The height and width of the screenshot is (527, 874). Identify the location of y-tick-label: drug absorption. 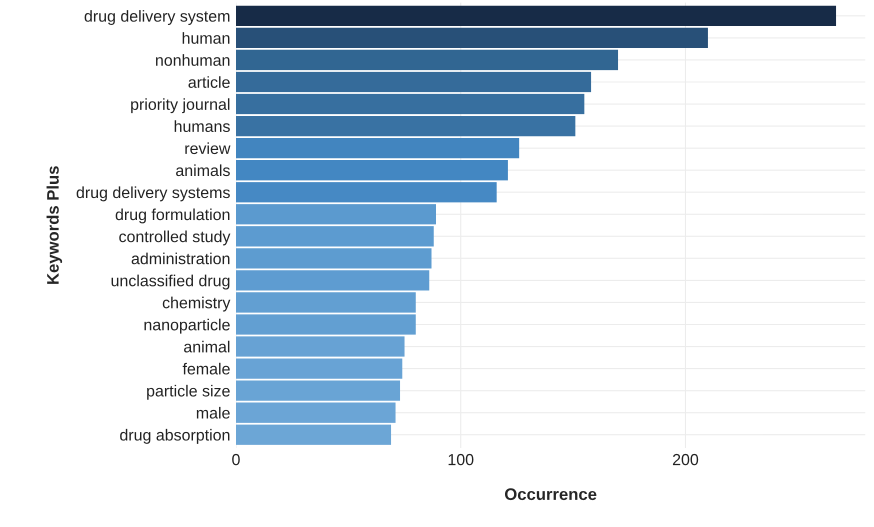
(175, 436).